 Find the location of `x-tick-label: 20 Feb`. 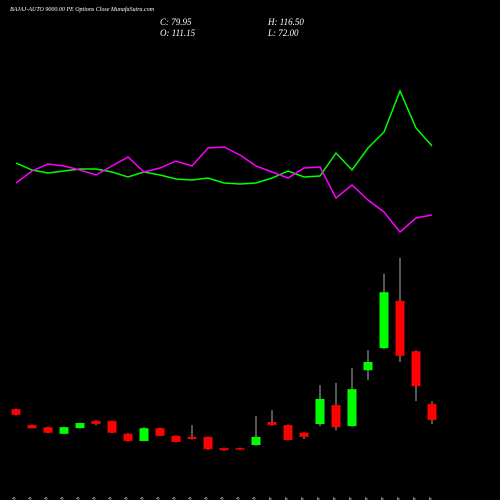

x-tick-label: 20 Feb is located at coordinates (174, 498).